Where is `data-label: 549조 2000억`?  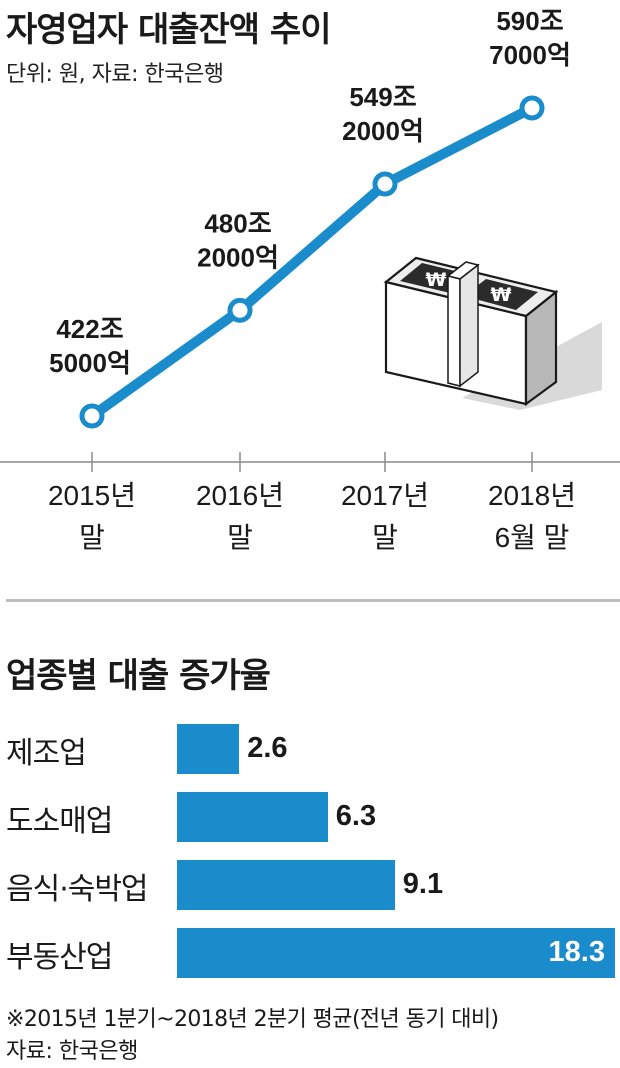
data-label: 549조 2000억 is located at coordinates (383, 114).